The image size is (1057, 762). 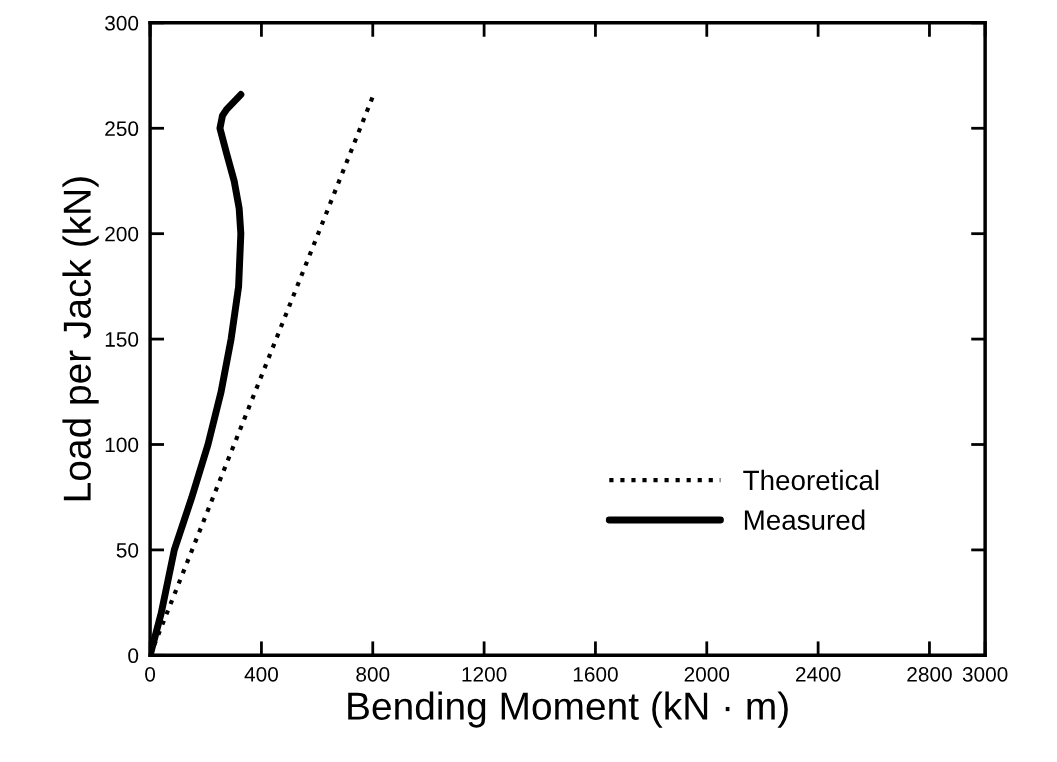 What do you see at coordinates (80, 339) in the screenshot?
I see `y-axis-title: Load per Jack (kN)` at bounding box center [80, 339].